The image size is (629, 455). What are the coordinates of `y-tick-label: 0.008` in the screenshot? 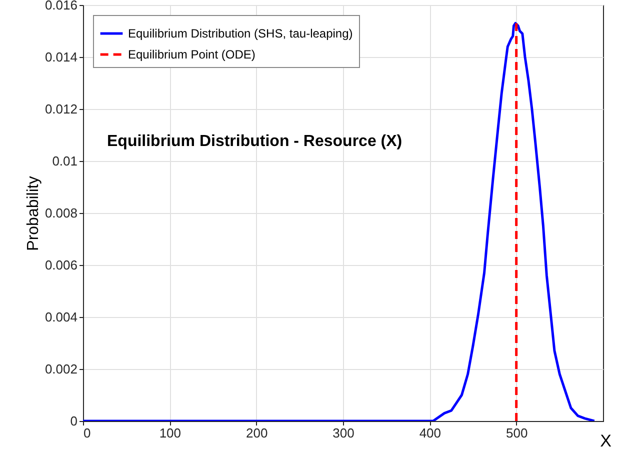 It's located at (61, 213).